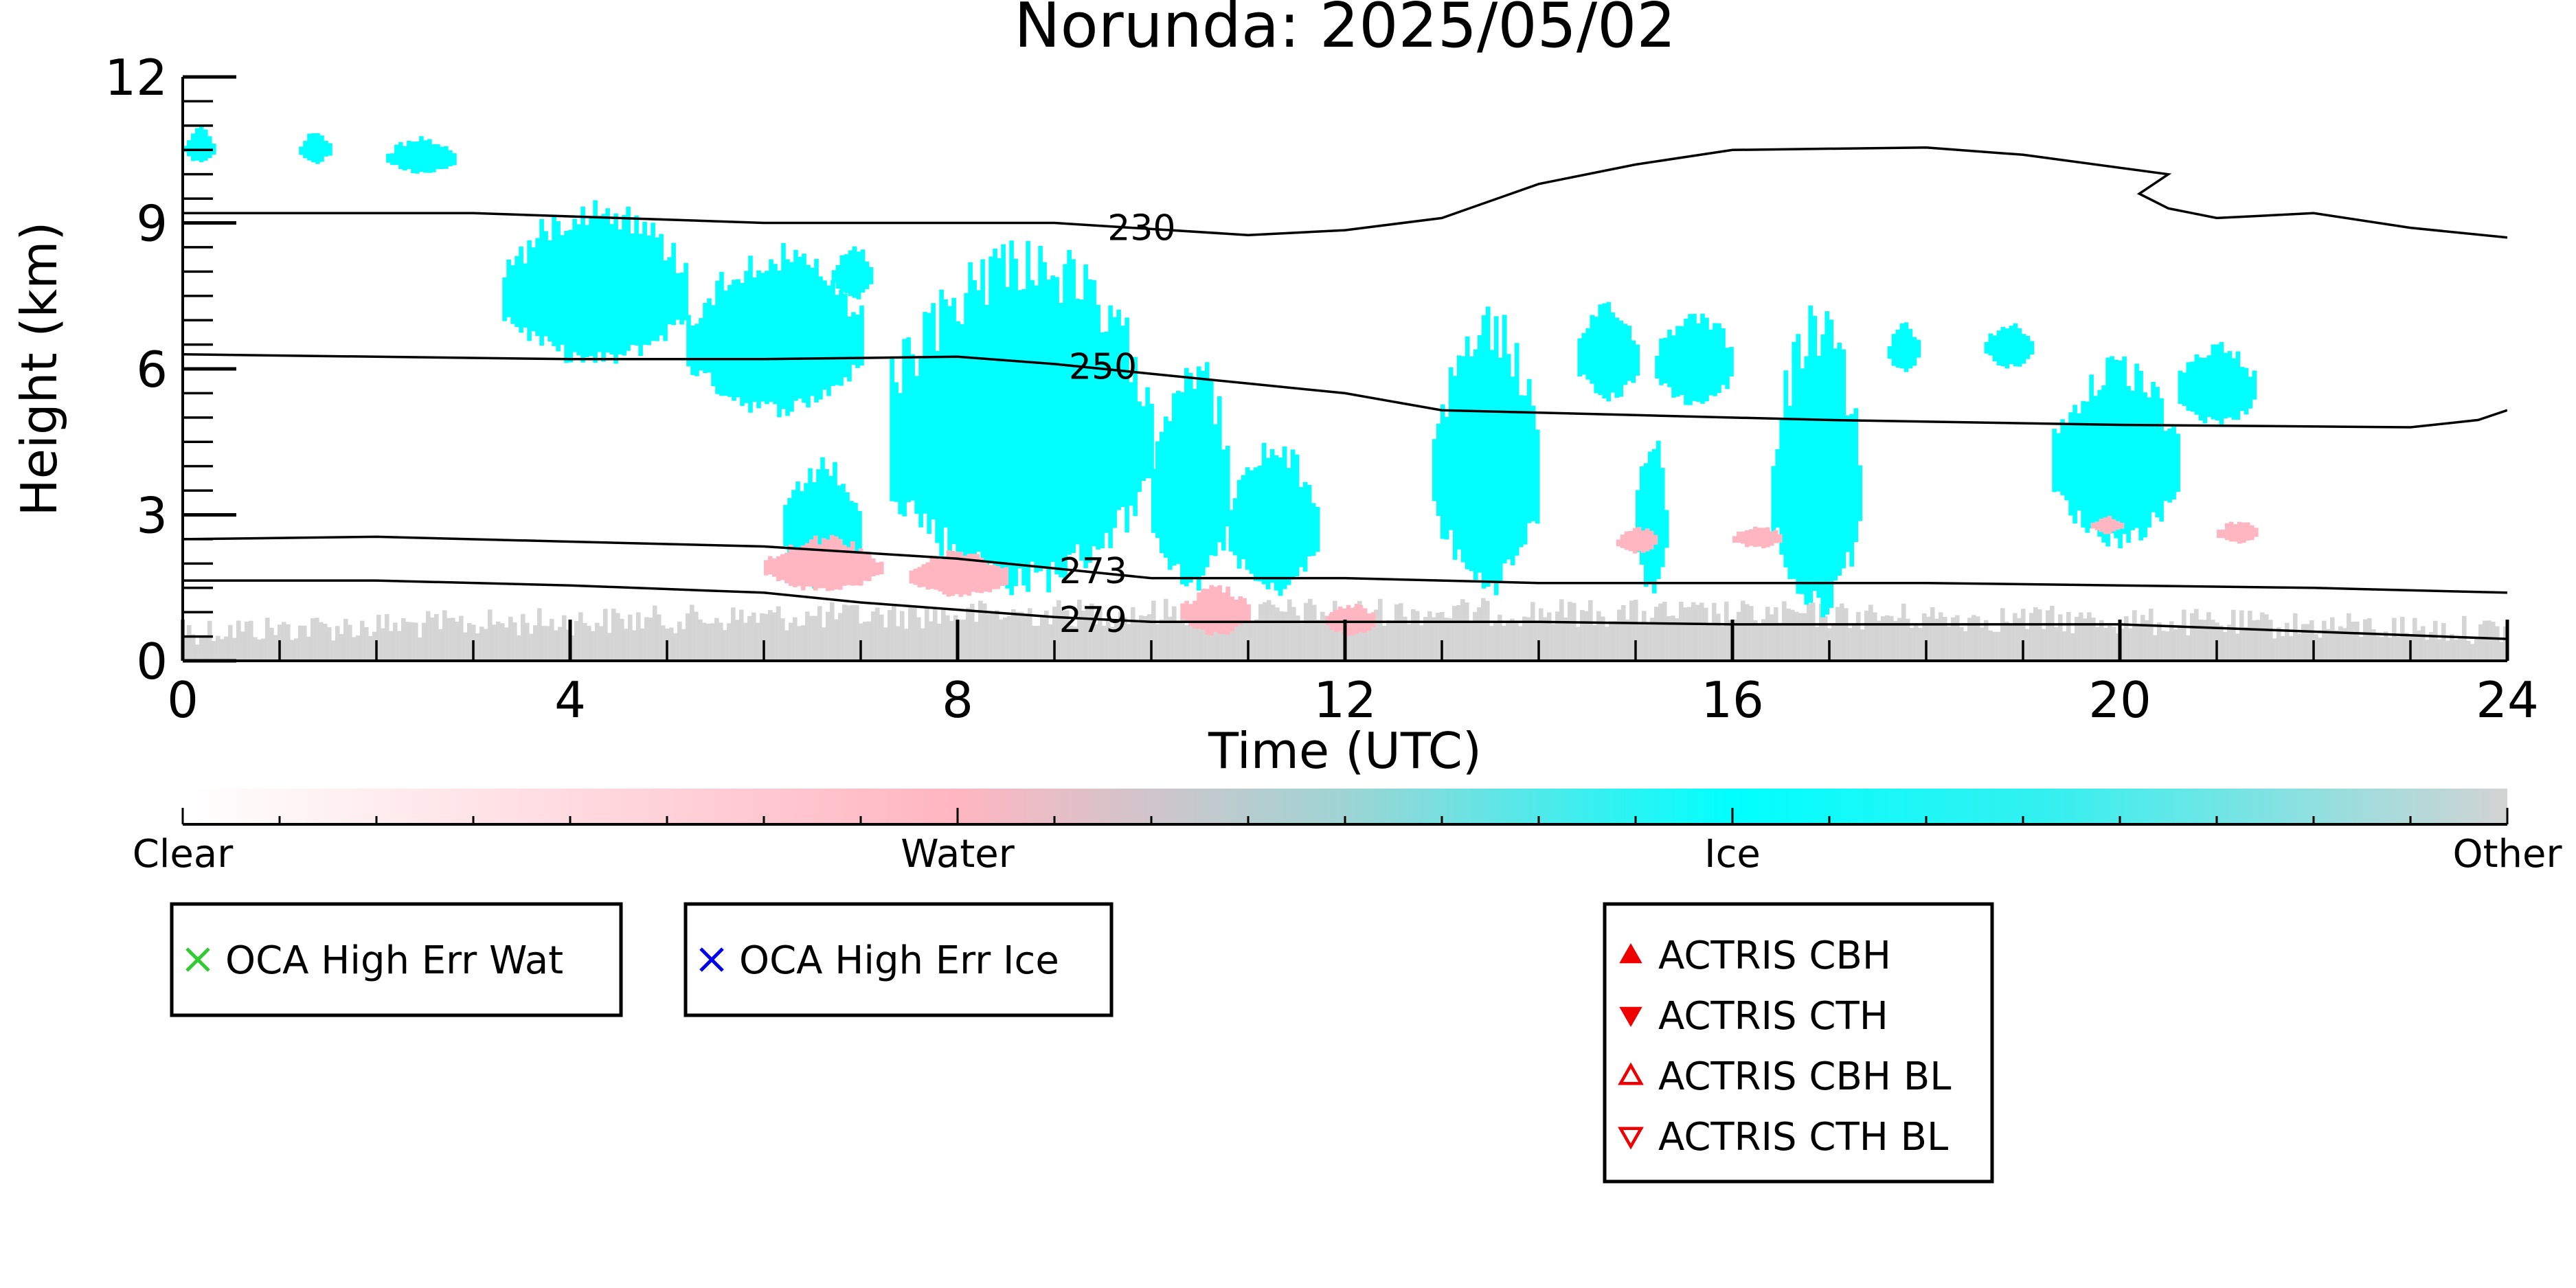 Image resolution: width=2576 pixels, height=1288 pixels. I want to click on y-tick-label: 12, so click(136, 77).